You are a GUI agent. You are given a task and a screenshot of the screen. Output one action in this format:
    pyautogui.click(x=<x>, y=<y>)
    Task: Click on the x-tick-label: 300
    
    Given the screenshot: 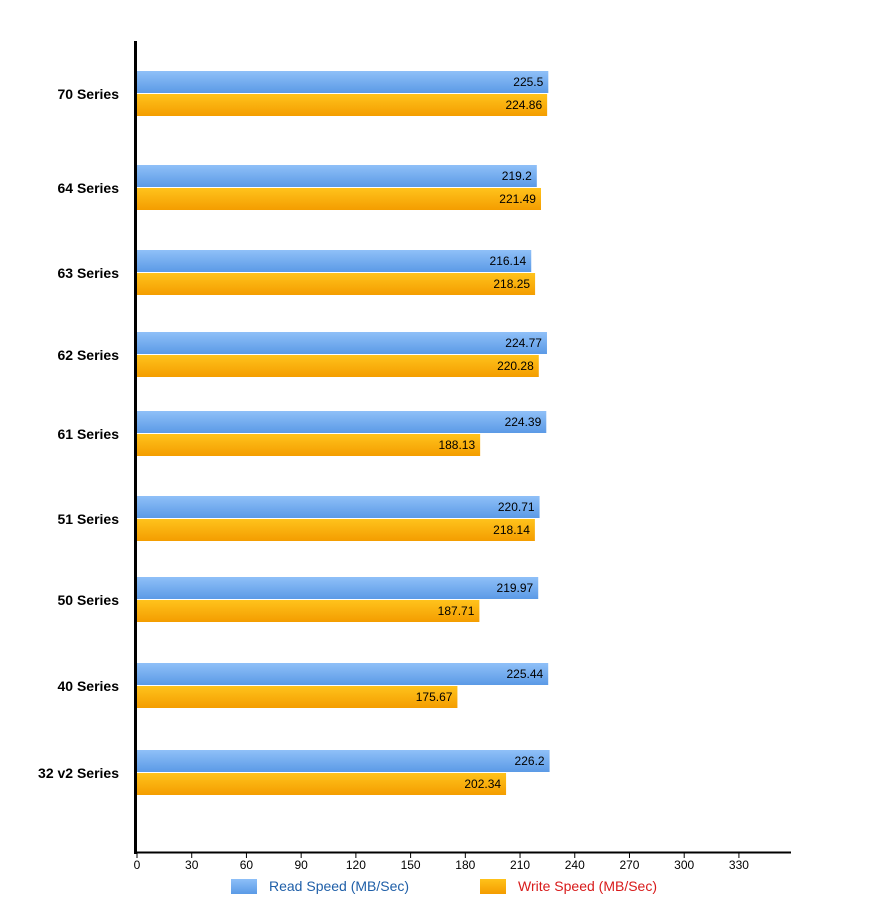 What is the action you would take?
    pyautogui.click(x=684, y=865)
    